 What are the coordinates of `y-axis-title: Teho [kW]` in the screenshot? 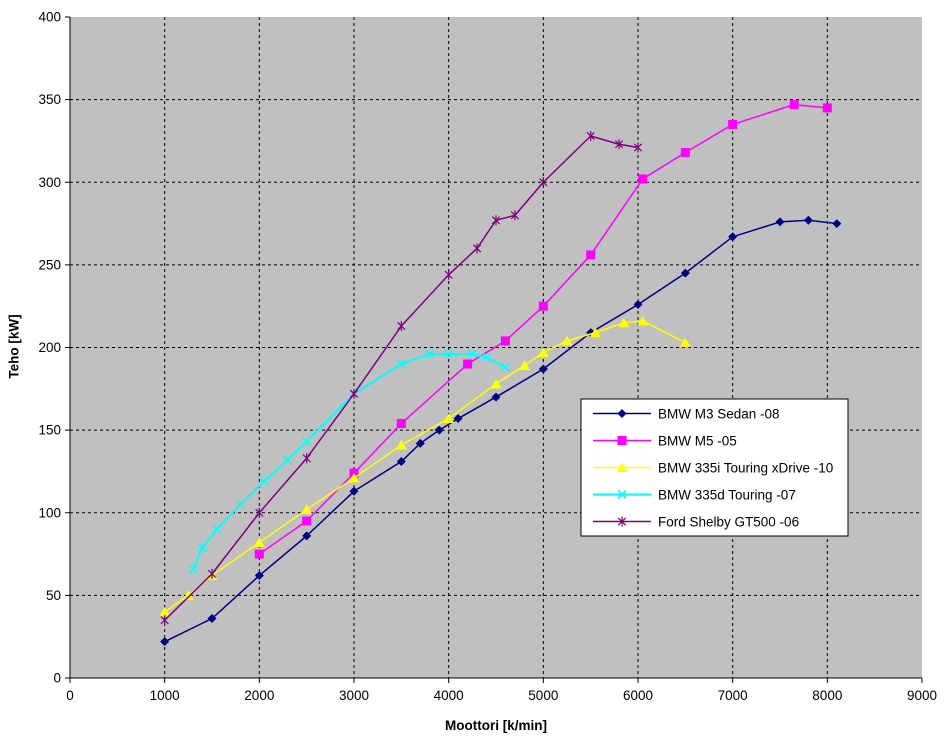 It's located at (14, 346).